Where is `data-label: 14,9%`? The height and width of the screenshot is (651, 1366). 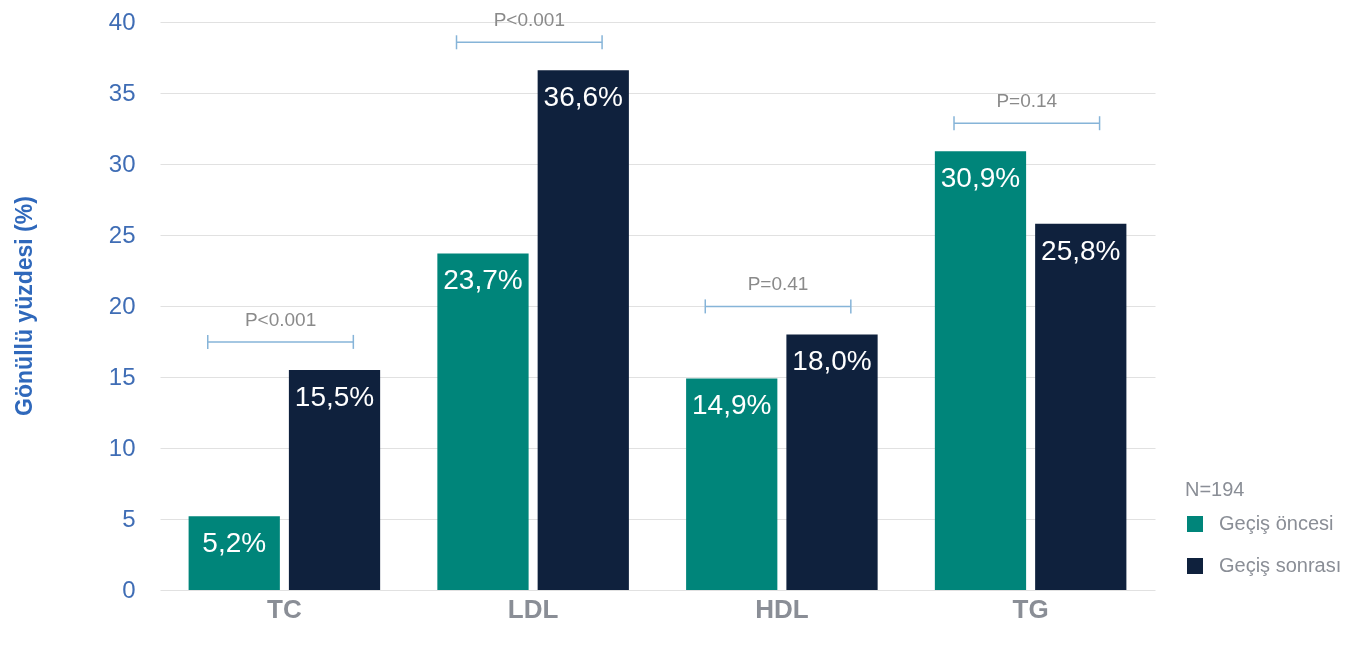 data-label: 14,9% is located at coordinates (732, 405).